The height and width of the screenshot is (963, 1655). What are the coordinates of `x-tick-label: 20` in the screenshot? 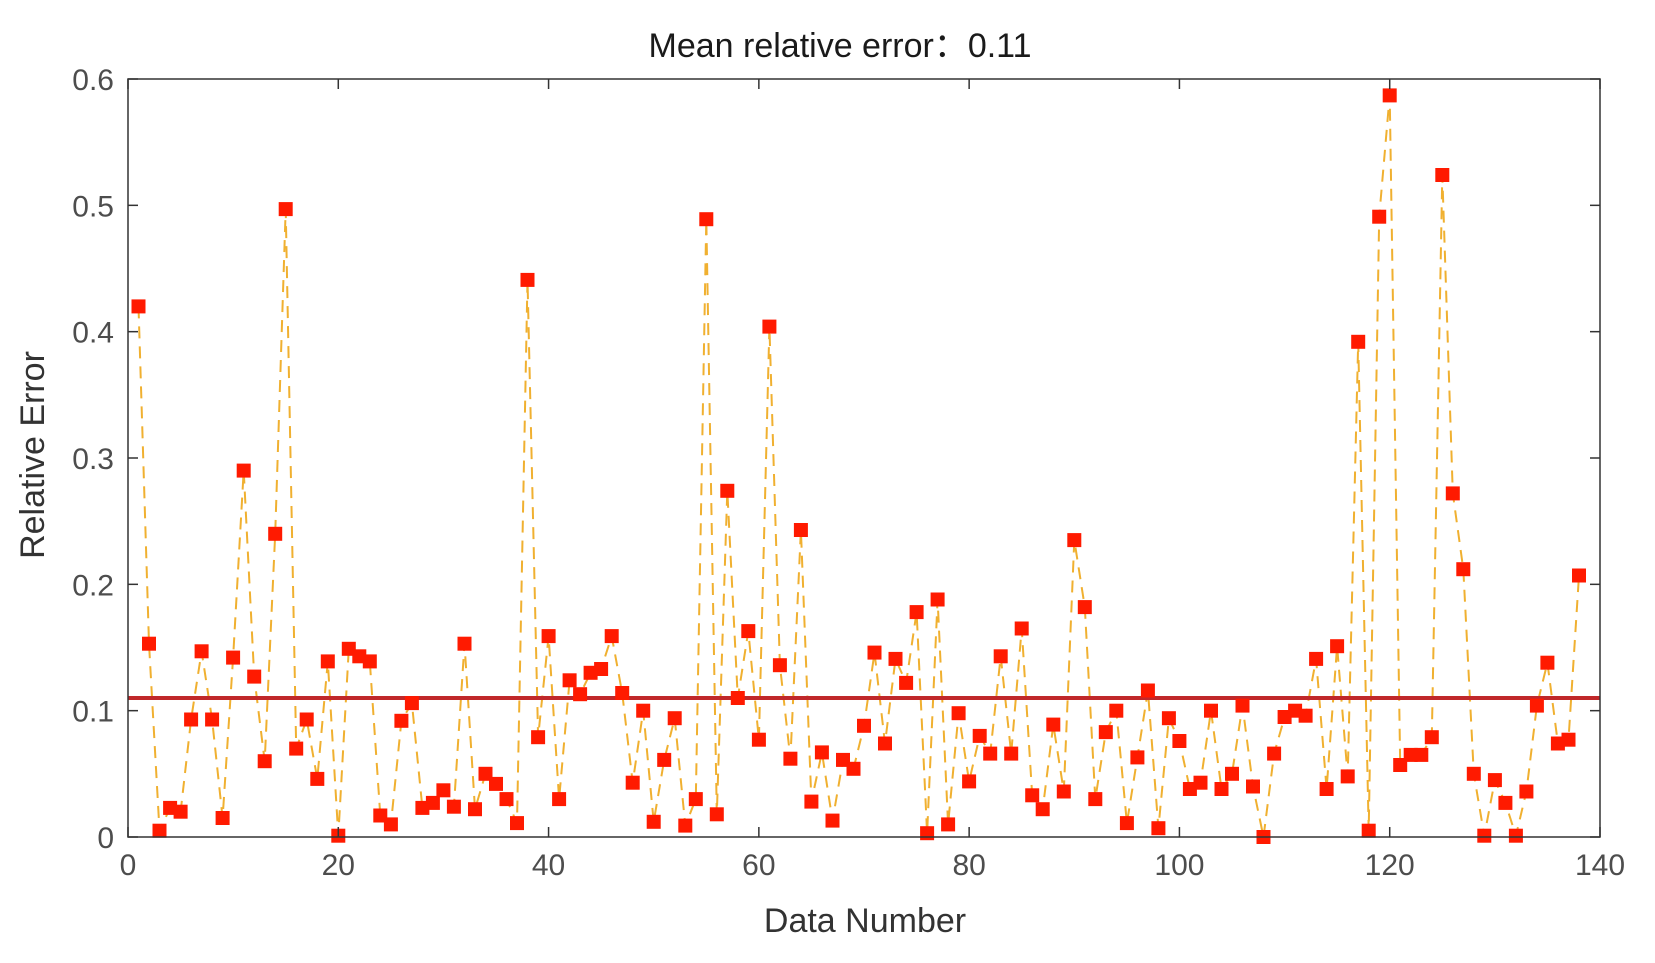 It's located at (338, 865).